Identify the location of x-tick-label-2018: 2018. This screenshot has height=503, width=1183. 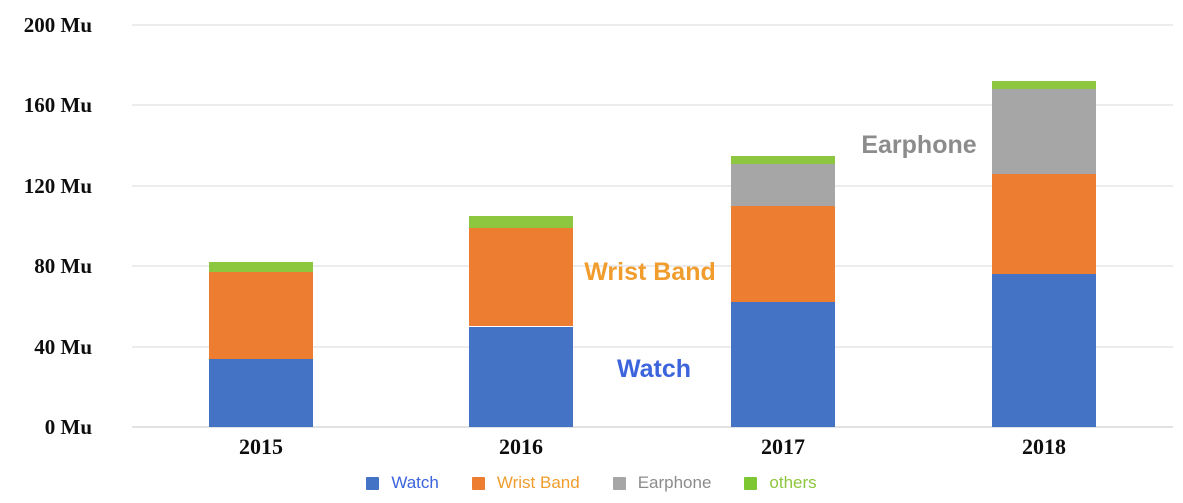
(1044, 446).